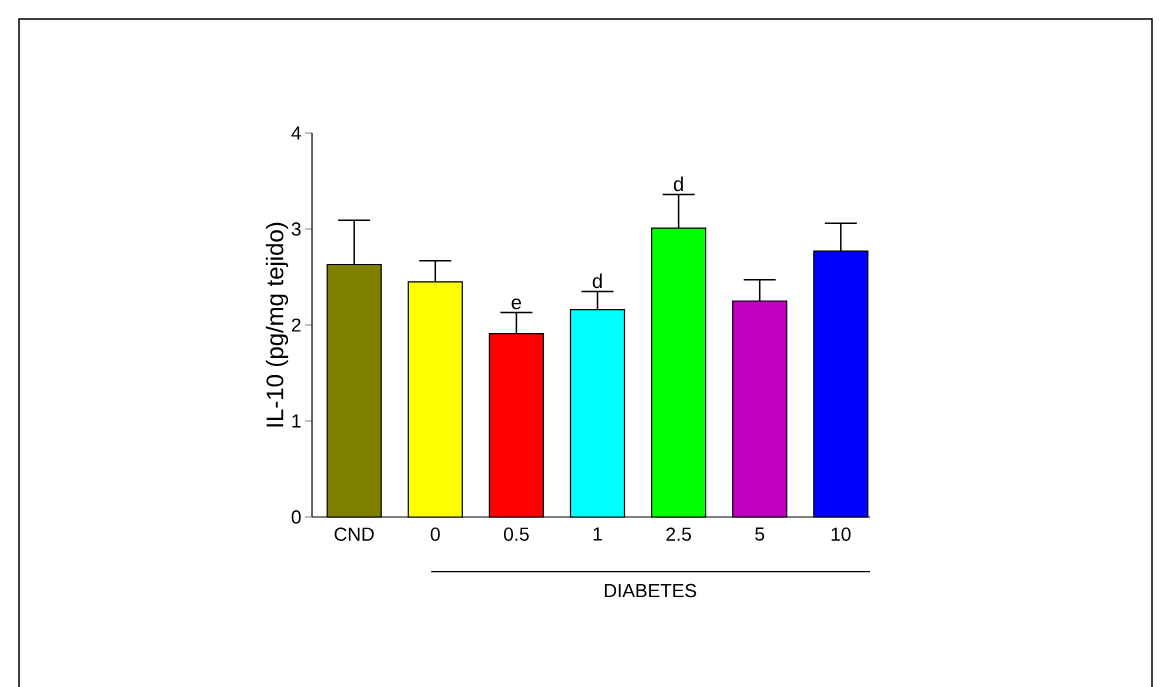  What do you see at coordinates (760, 534) in the screenshot?
I see `x-tick-label: 5` at bounding box center [760, 534].